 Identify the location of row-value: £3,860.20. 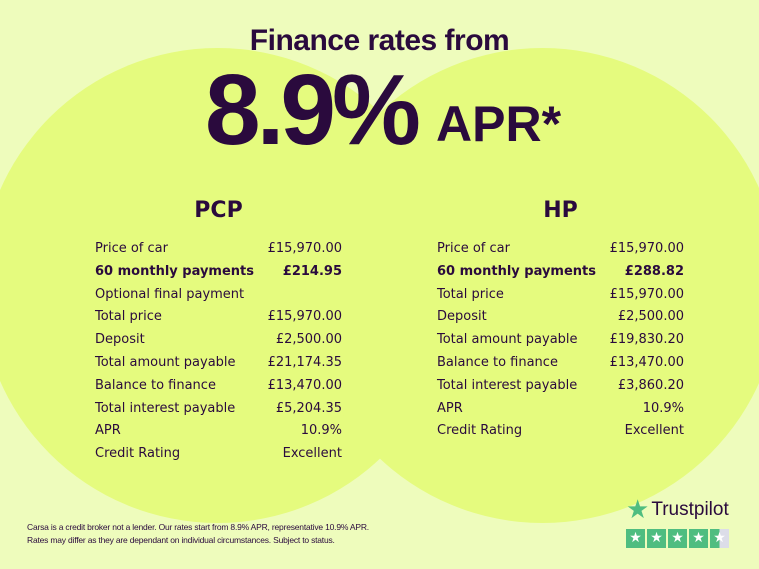
(650, 385).